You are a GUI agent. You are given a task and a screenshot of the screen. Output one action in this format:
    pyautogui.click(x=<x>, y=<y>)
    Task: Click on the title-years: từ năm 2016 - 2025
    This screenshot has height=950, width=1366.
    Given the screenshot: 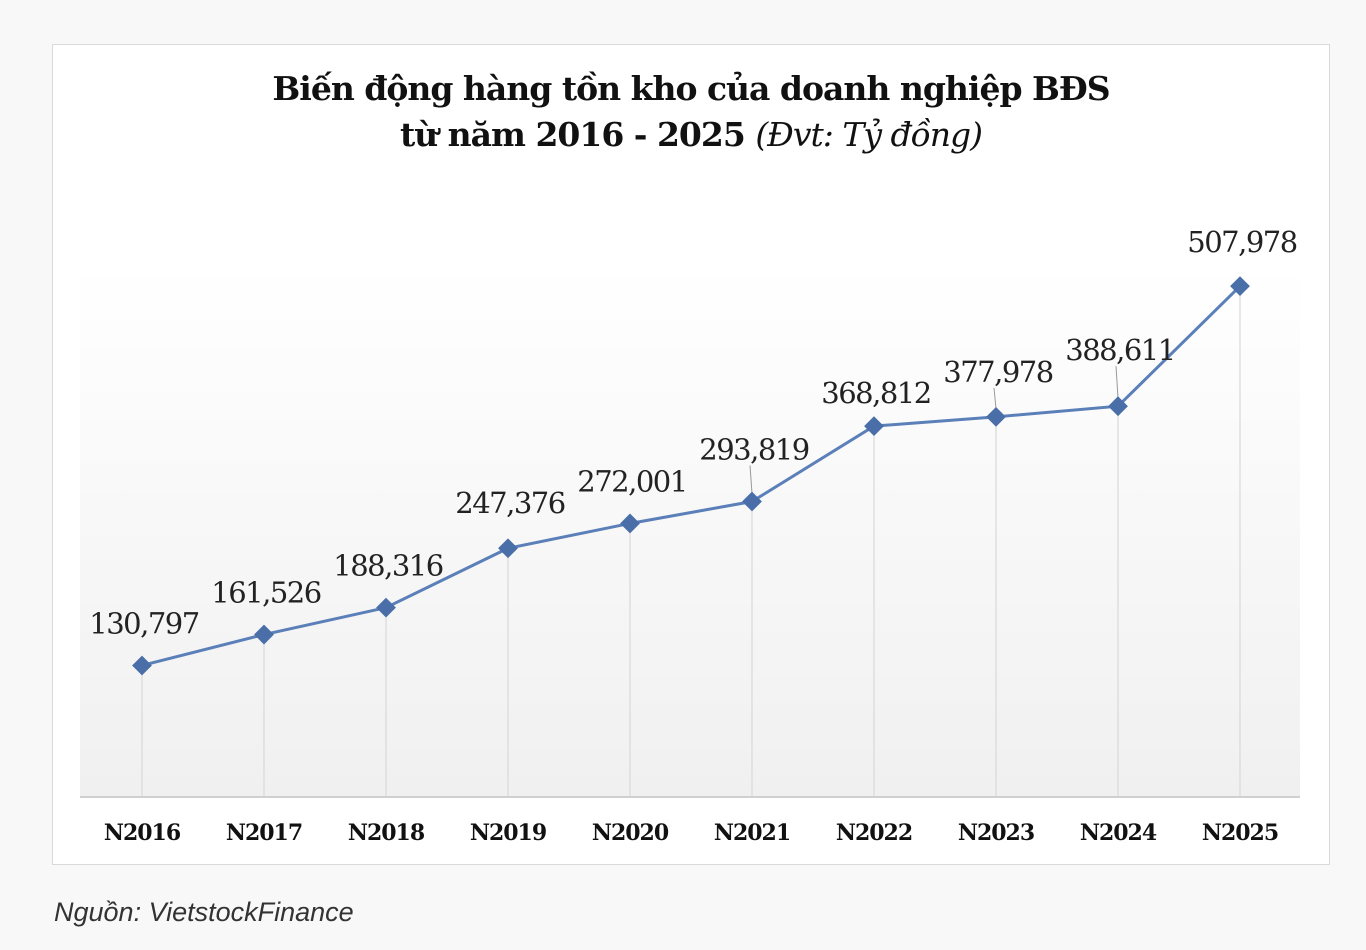 What is the action you would take?
    pyautogui.click(x=572, y=134)
    